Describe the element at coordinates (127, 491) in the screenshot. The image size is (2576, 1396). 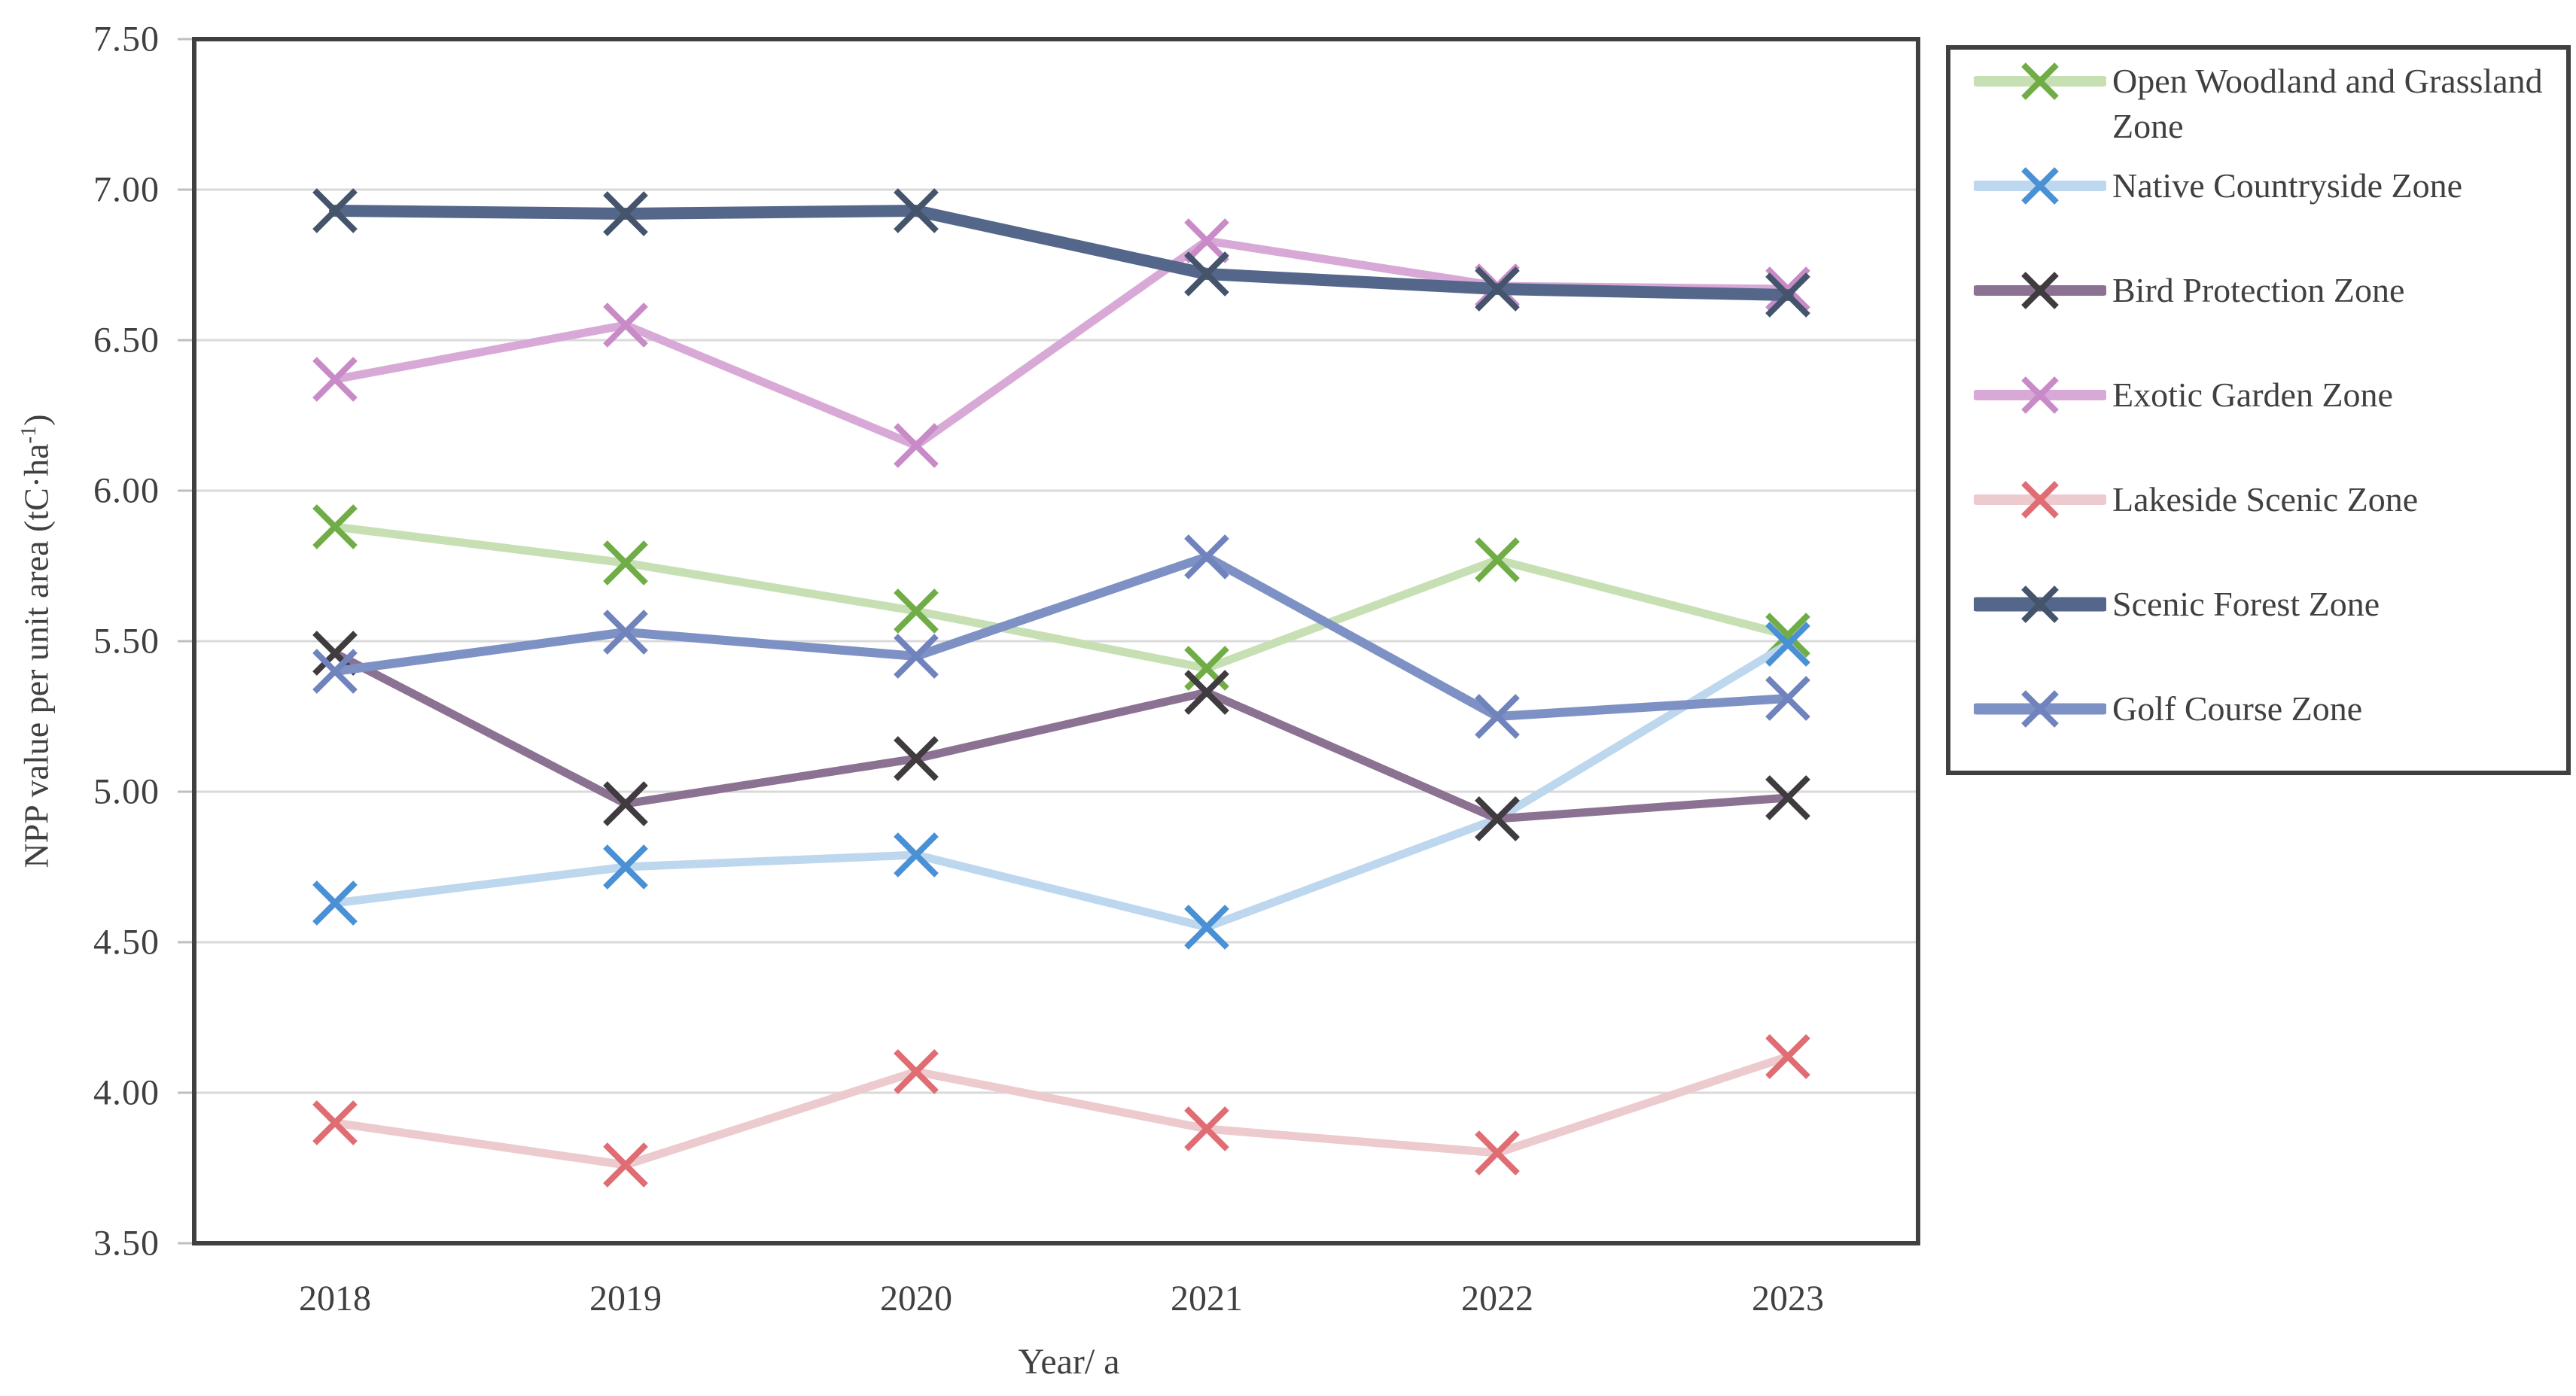
I see `y-axis-tick-label: 6.00` at that location.